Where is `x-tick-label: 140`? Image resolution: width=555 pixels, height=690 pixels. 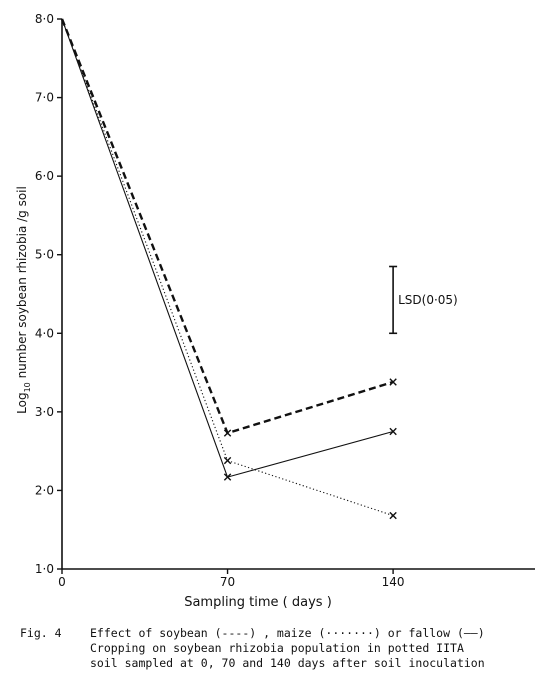 x-tick-label: 140 is located at coordinates (393, 582).